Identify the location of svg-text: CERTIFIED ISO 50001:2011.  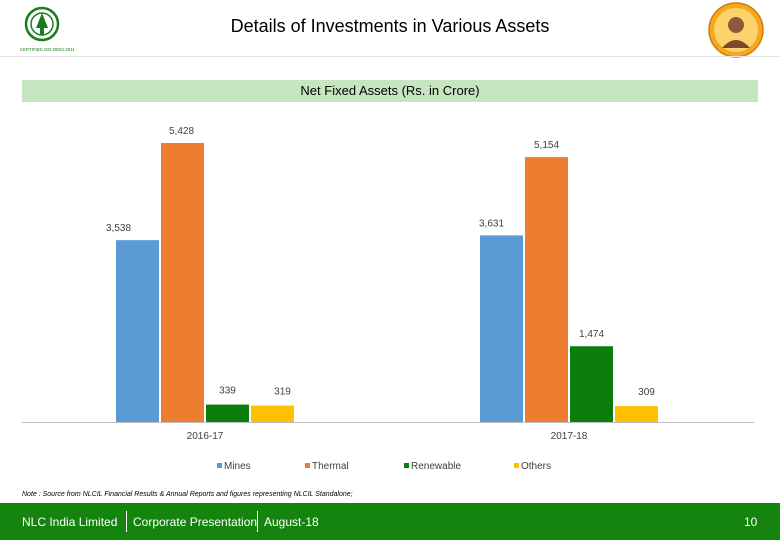
(47, 49).